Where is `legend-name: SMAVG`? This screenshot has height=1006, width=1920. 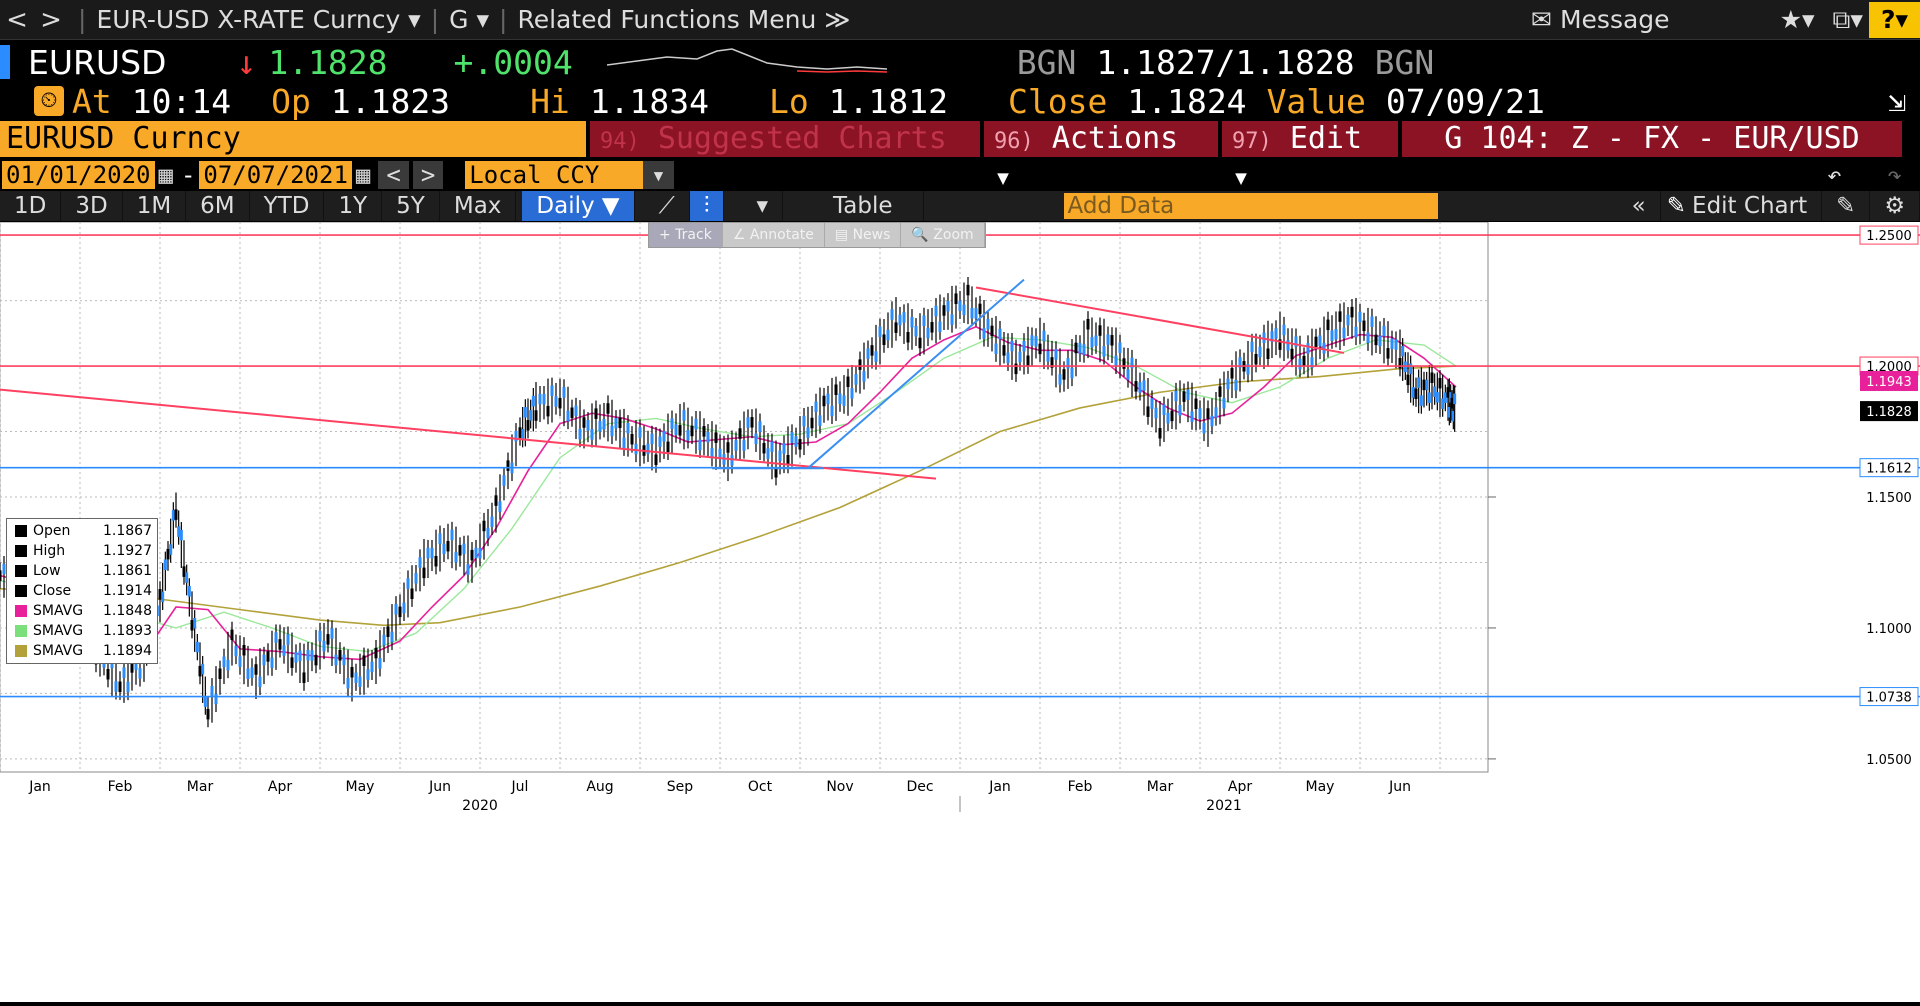 legend-name: SMAVG is located at coordinates (58, 651).